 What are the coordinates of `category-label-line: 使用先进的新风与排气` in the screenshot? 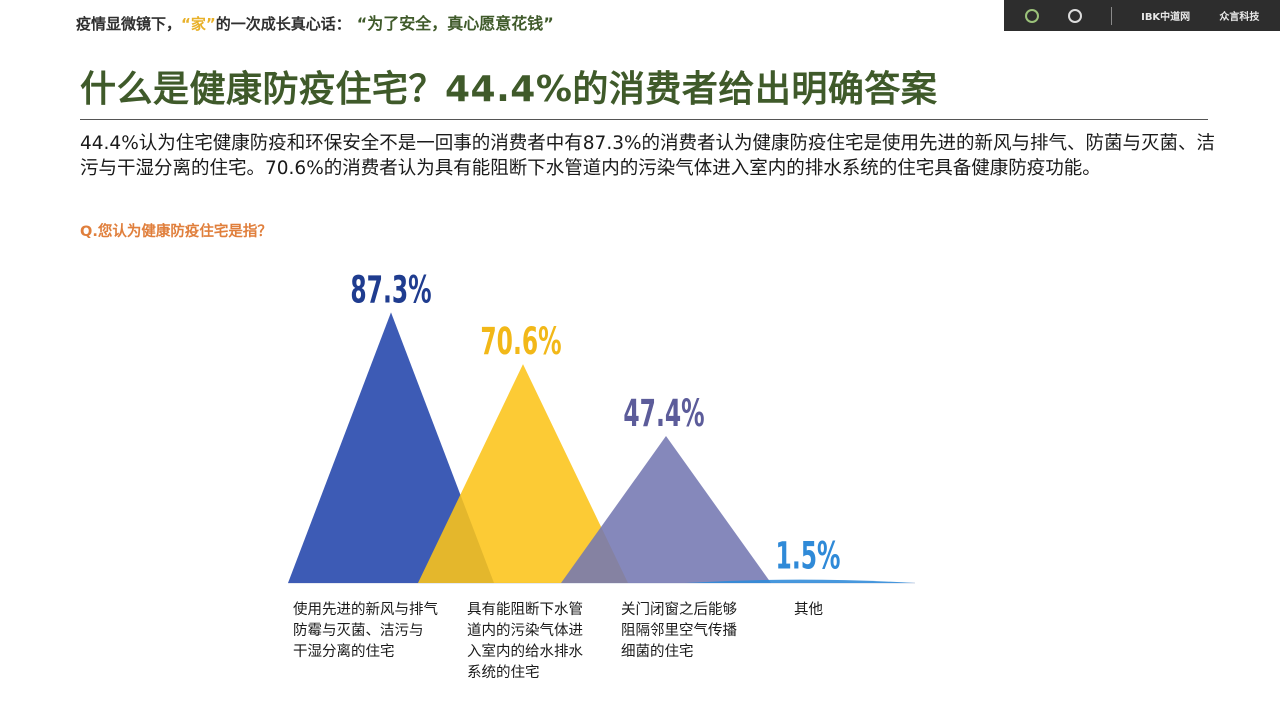 It's located at (365, 610).